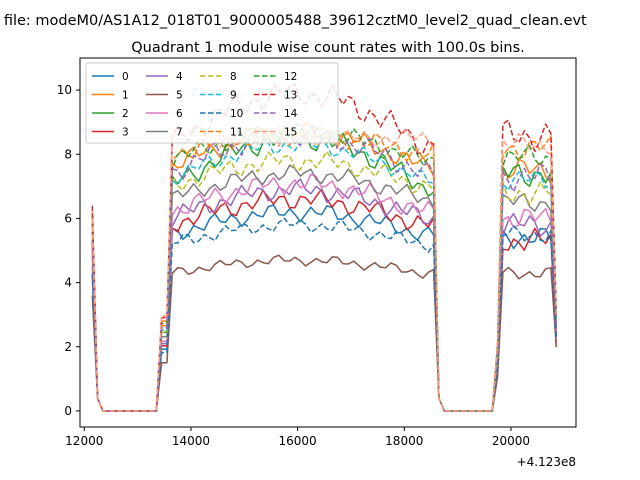 Image resolution: width=640 pixels, height=480 pixels. What do you see at coordinates (125, 96) in the screenshot?
I see `legend-label-1: 1` at bounding box center [125, 96].